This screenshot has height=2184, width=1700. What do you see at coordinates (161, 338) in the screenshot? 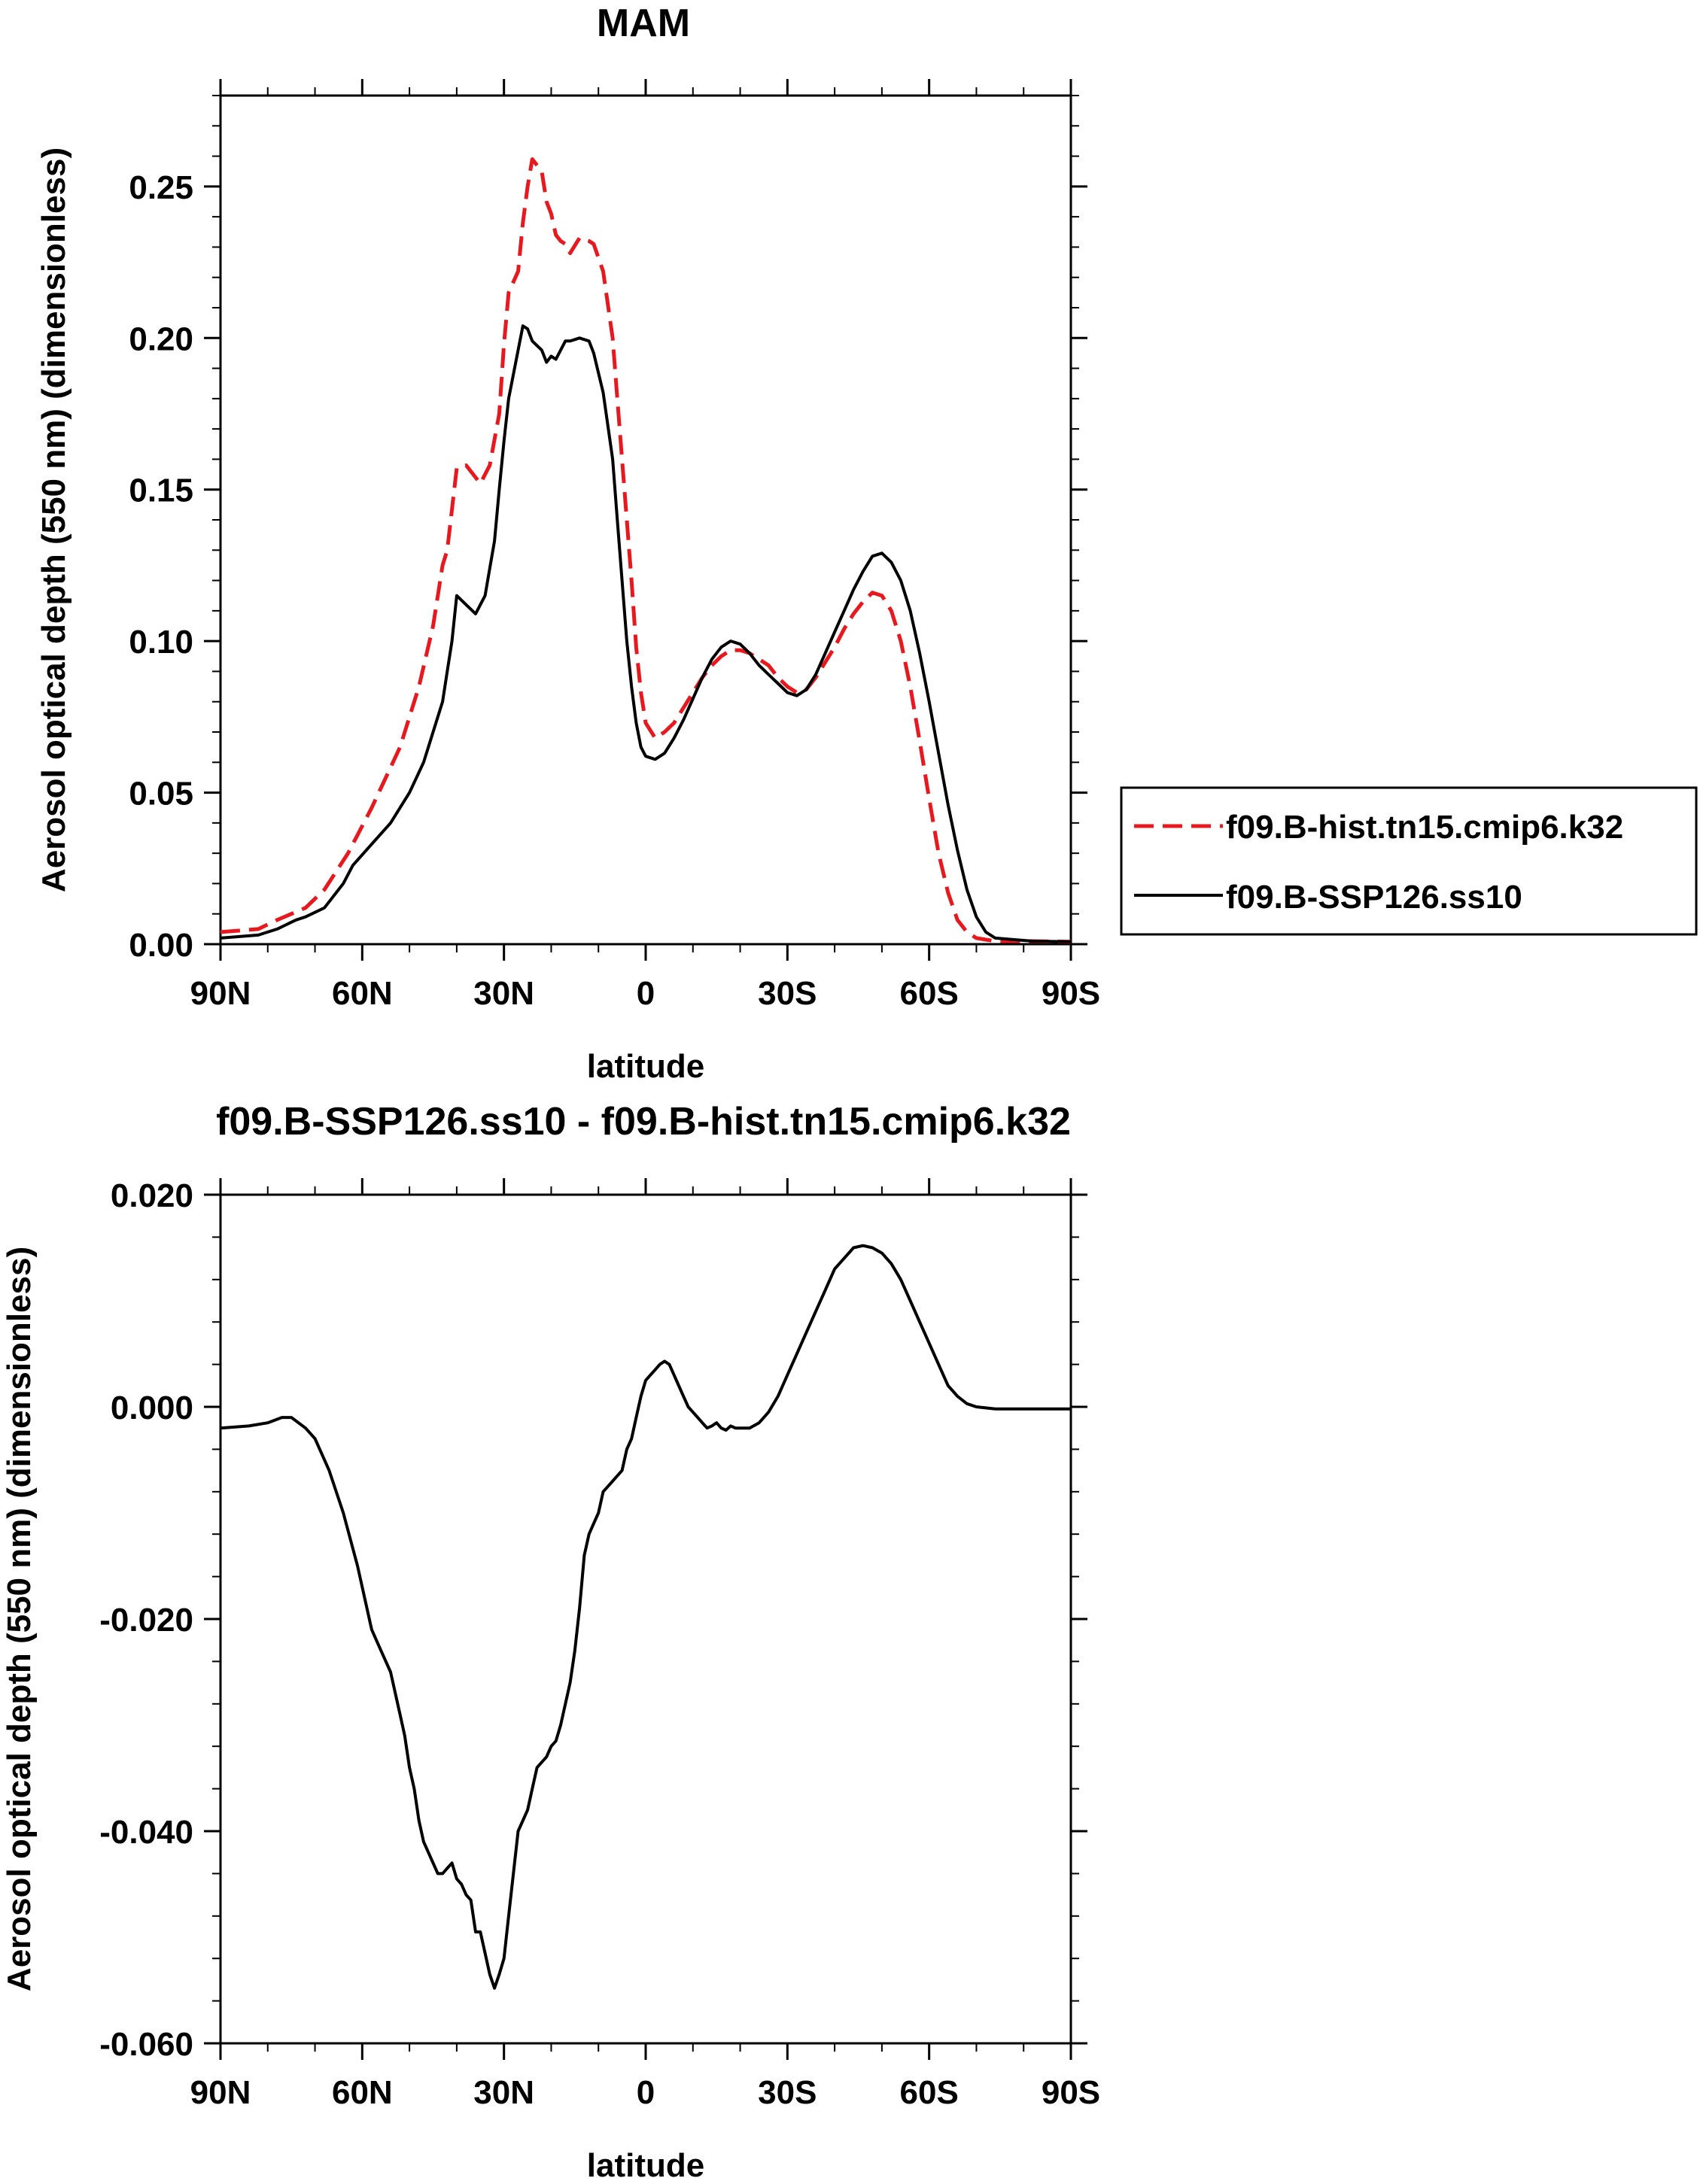
I see `y-tick-label: 0.20` at bounding box center [161, 338].